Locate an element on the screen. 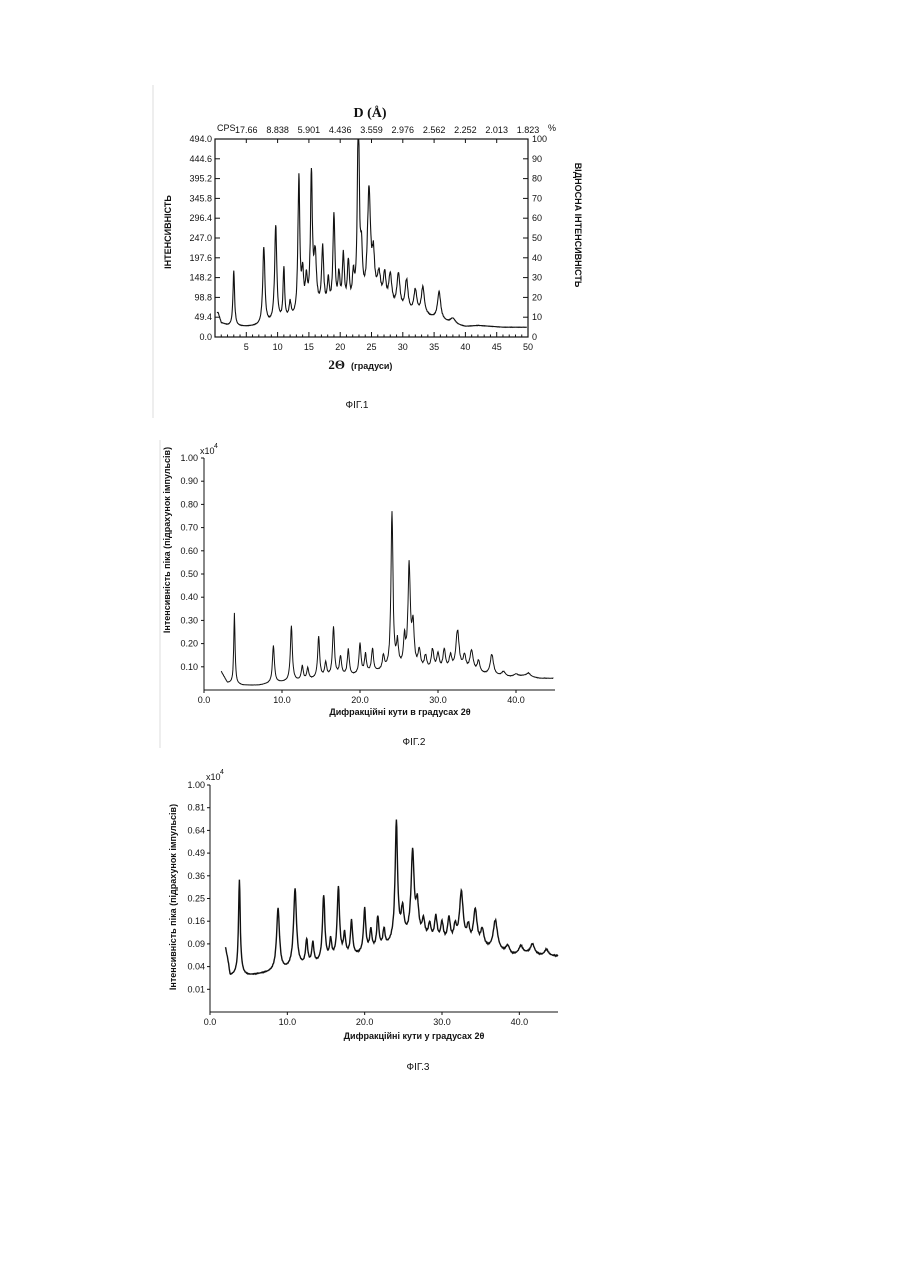 Image resolution: width=900 pixels, height=1273 pixels. fig2-y-tick-label: 0.30 is located at coordinates (189, 620).